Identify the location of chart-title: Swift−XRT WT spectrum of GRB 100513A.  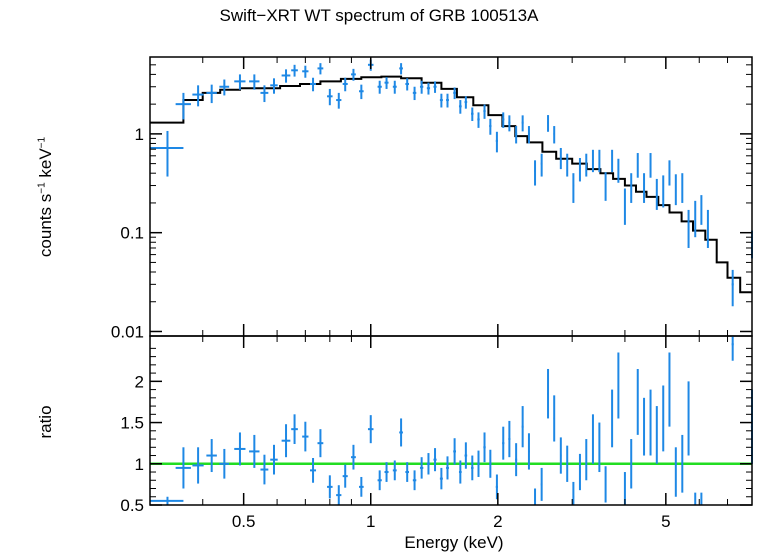
(379, 15).